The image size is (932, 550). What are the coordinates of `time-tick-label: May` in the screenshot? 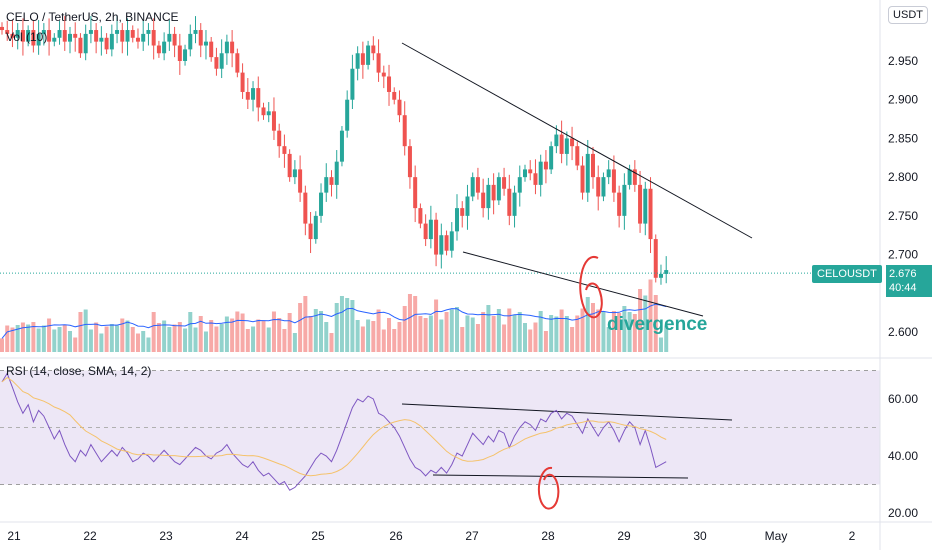 It's located at (776, 536).